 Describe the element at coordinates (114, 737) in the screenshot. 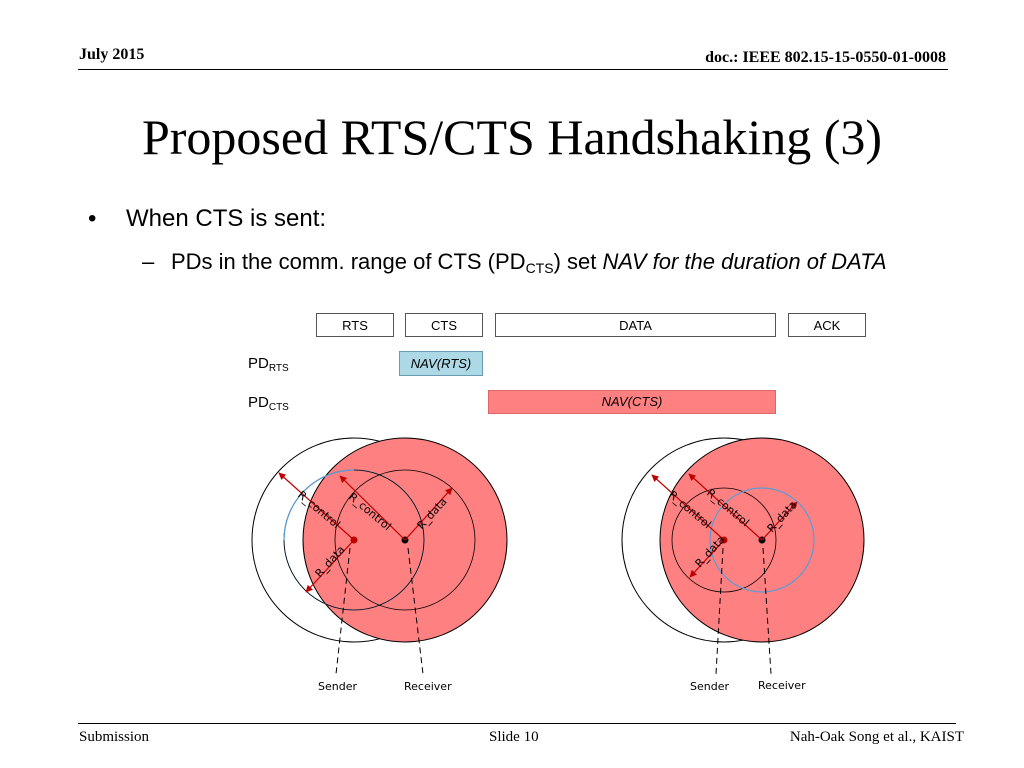

I see `footer-submission: Submission` at that location.